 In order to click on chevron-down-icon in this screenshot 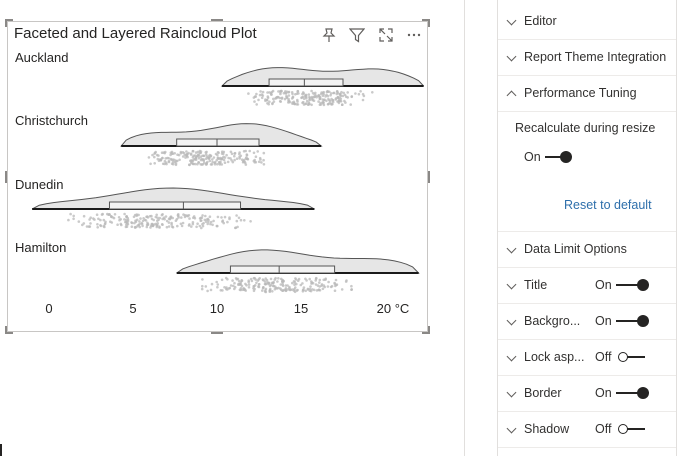, I will do `click(511, 392)`.